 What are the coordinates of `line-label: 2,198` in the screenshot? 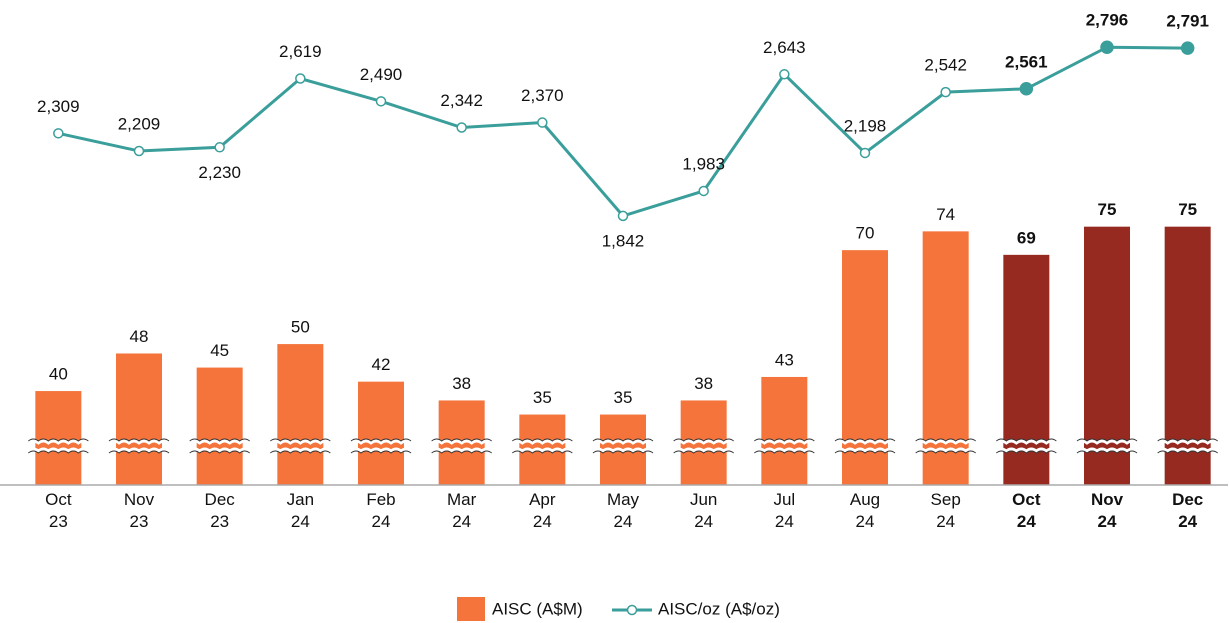 It's located at (865, 125).